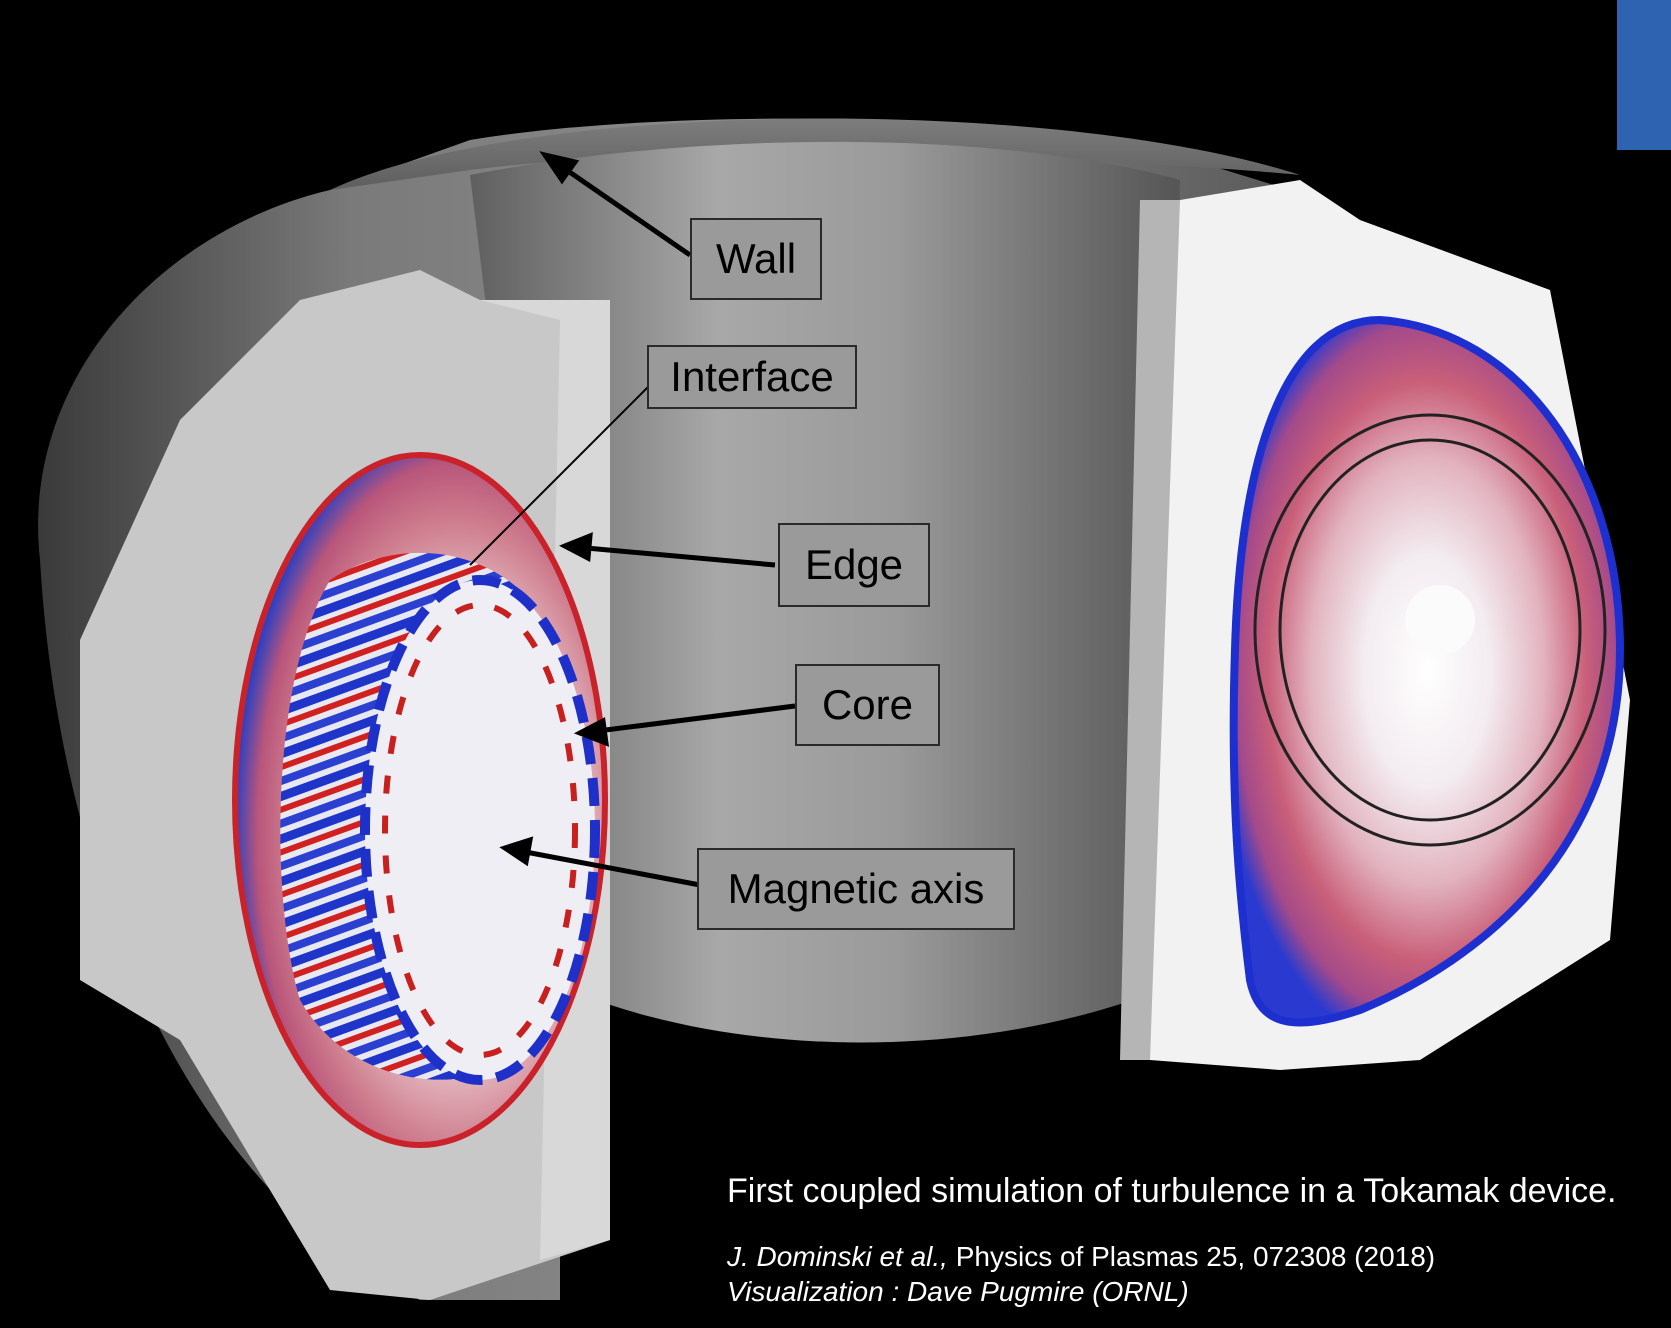 Image resolution: width=1671 pixels, height=1328 pixels. Describe the element at coordinates (1191, 1256) in the screenshot. I see `citation-reference: Physics of Plasmas 25, 072308 (2018)` at that location.